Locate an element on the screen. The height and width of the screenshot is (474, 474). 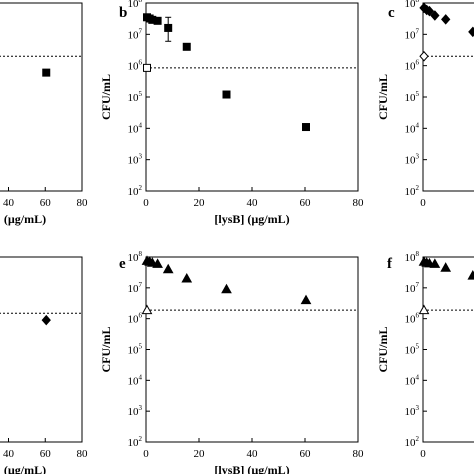
panel-letter: c is located at coordinates (391, 13).